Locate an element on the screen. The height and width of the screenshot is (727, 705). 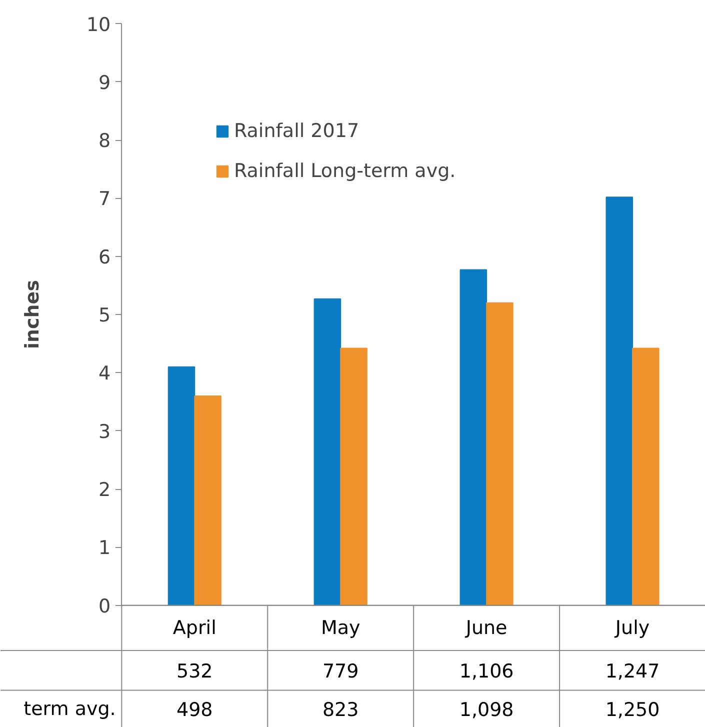
text: 823 is located at coordinates (340, 709).